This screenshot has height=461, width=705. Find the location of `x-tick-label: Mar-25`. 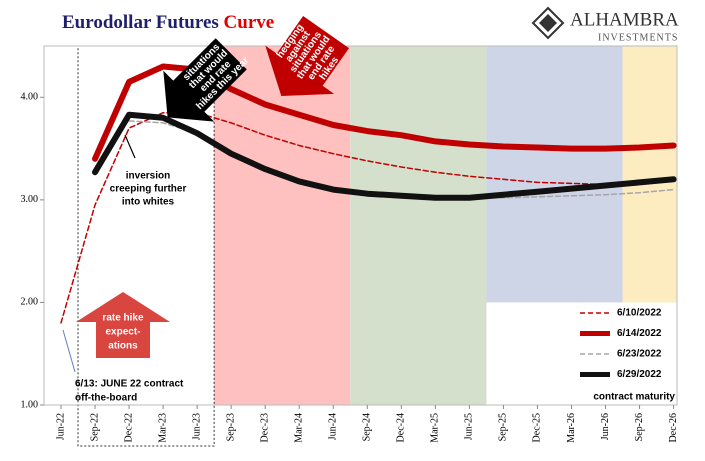

x-tick-label: Mar-25 is located at coordinates (435, 428).